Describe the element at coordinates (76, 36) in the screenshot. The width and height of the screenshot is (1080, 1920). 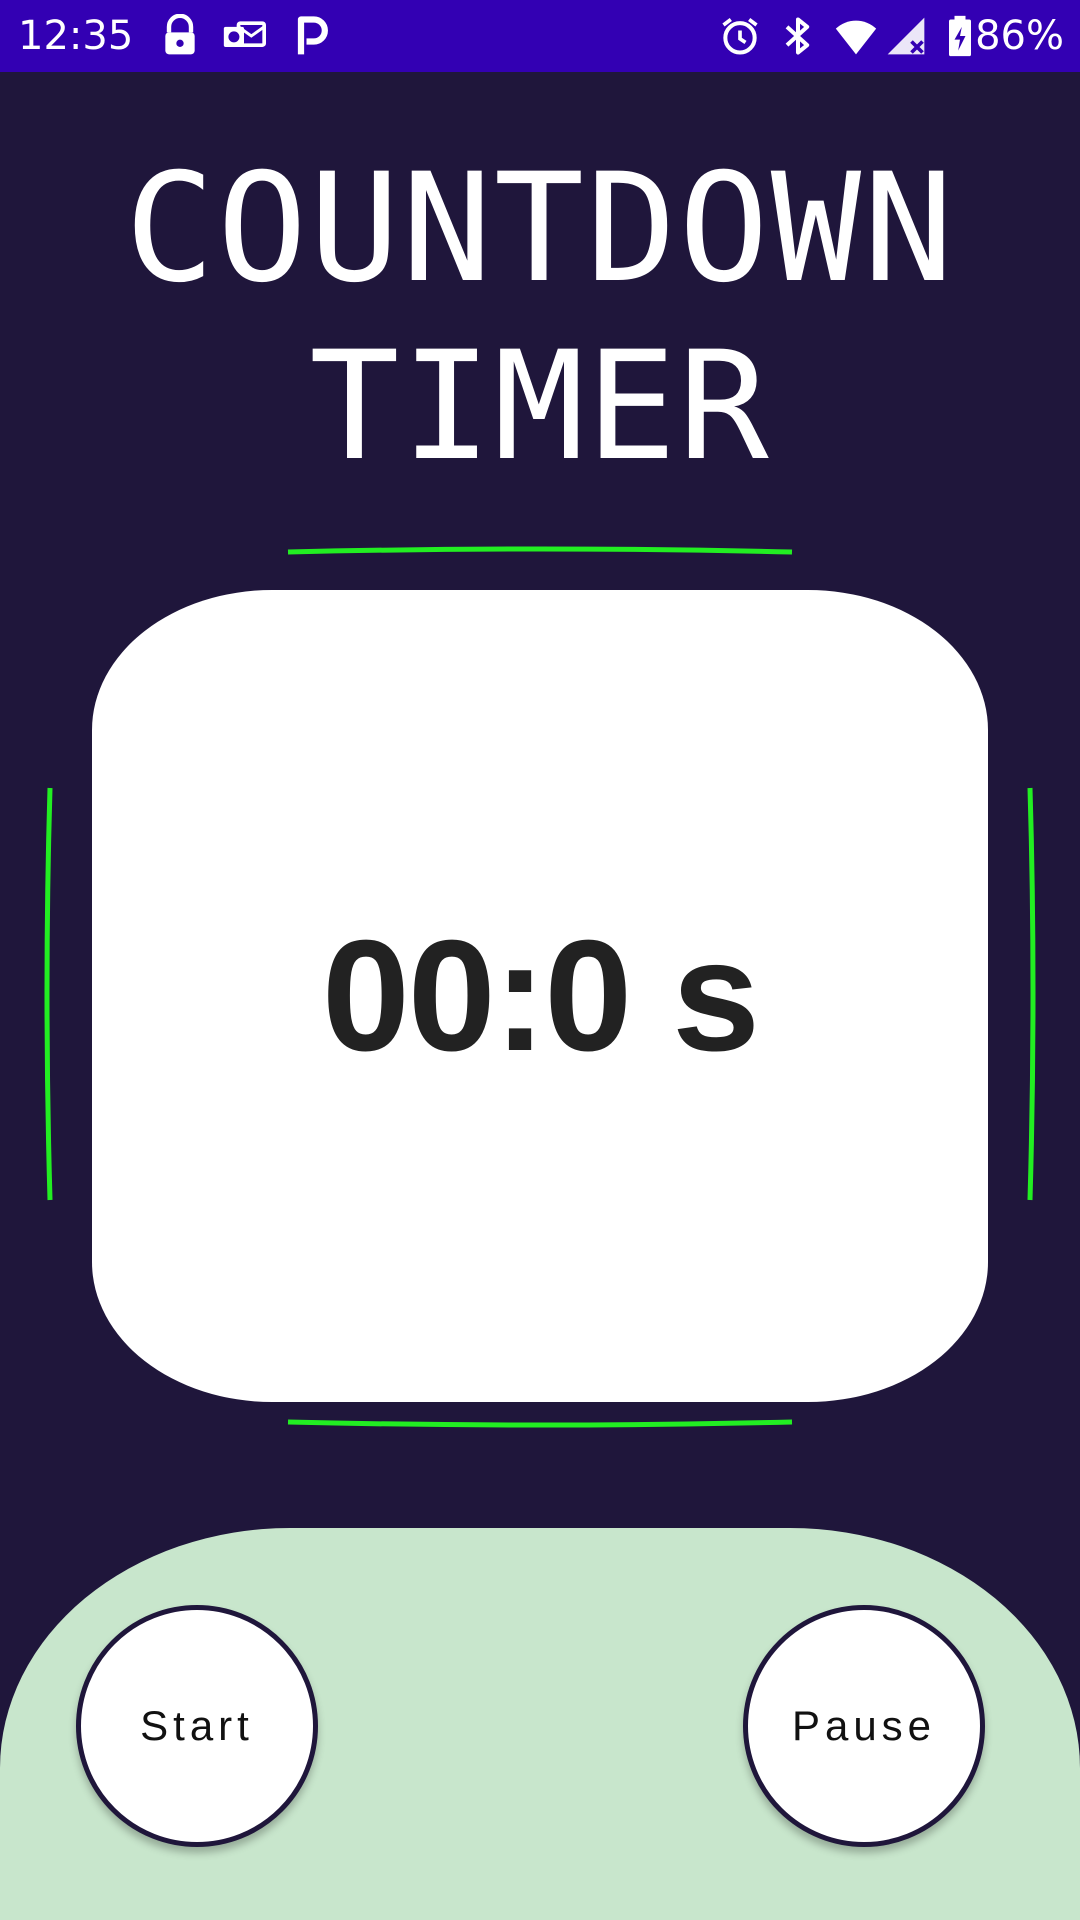
I see `status-time: 12:35` at that location.